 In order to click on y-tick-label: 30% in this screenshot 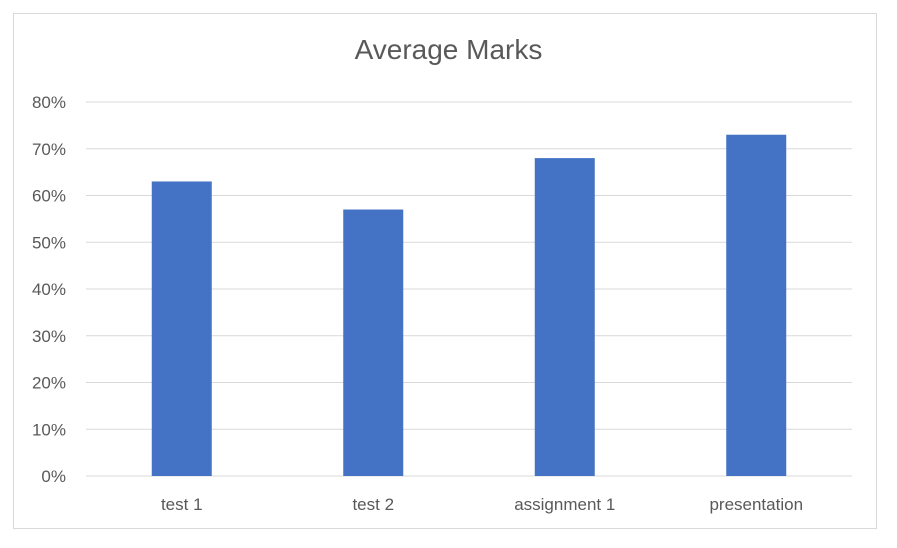, I will do `click(49, 336)`.